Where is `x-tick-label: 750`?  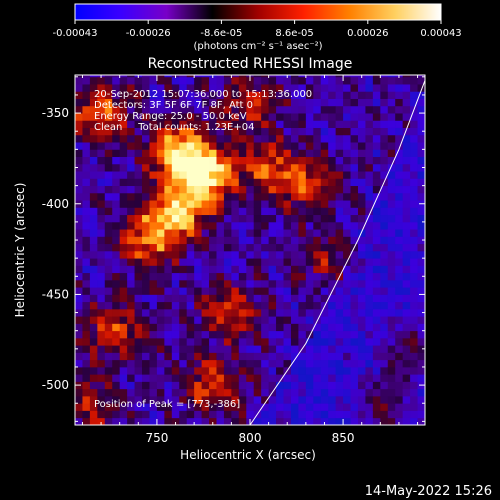 x-tick-label: 750 is located at coordinates (156, 438).